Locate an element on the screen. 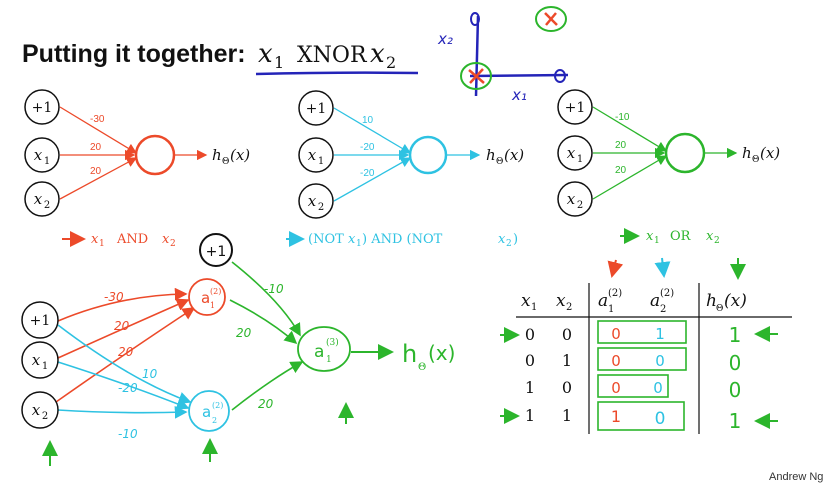 This screenshot has height=494, width=832. highlight-circle is located at coordinates (476, 76).